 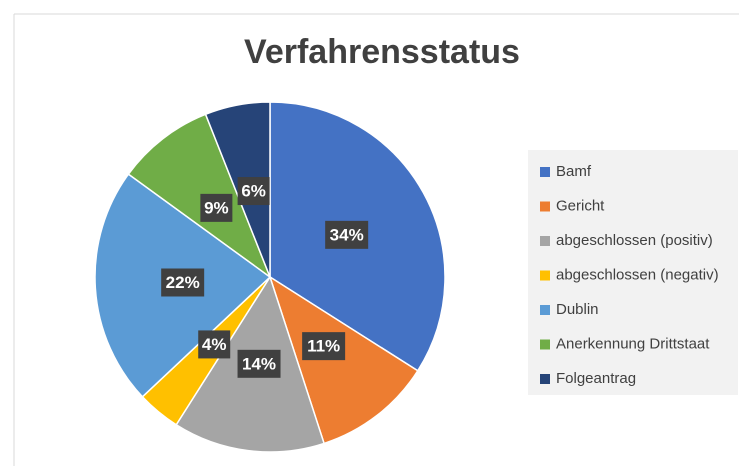 I want to click on legend-label: abgeschlossen (negativ), so click(x=637, y=274).